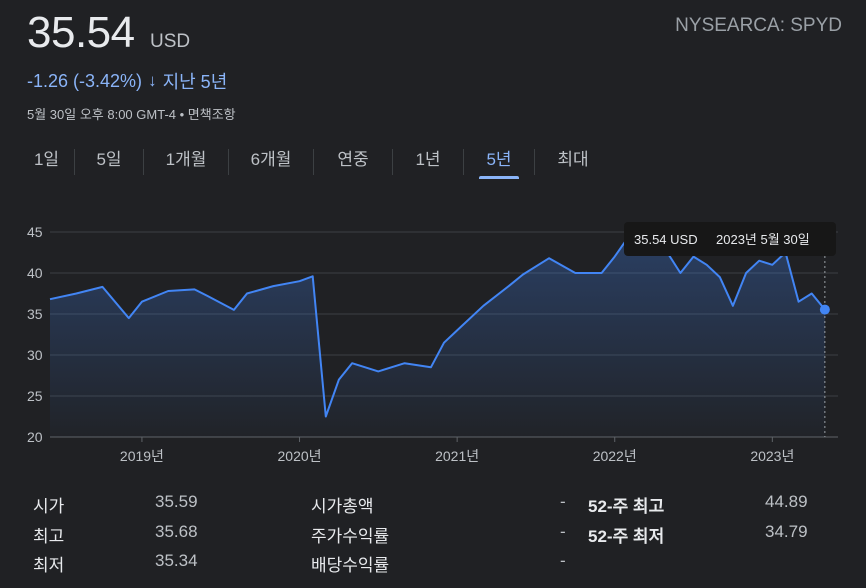 The width and height of the screenshot is (866, 588). Describe the element at coordinates (563, 560) in the screenshot. I see `stat-dividend-yield-value: -` at that location.